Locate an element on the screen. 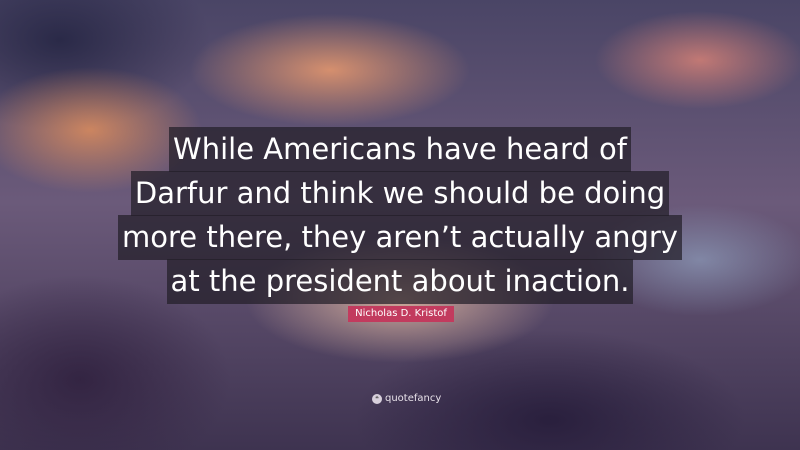 The height and width of the screenshot is (450, 800). quote-line: Darfur and think we should be doing is located at coordinates (400, 193).